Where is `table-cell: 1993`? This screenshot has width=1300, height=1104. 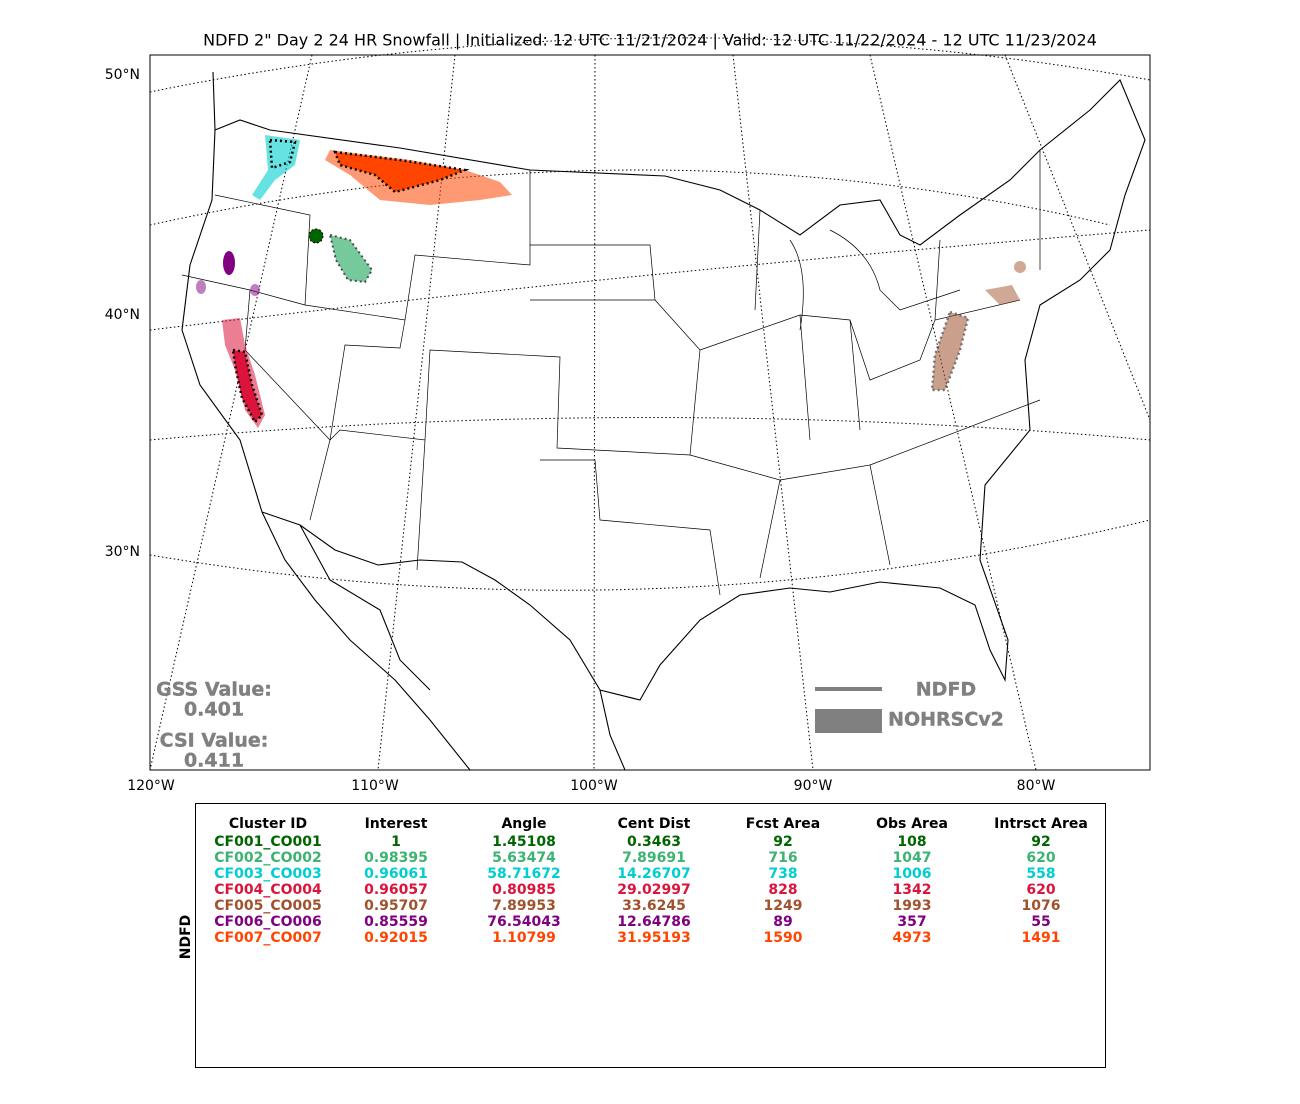
table-cell: 1993 is located at coordinates (912, 906).